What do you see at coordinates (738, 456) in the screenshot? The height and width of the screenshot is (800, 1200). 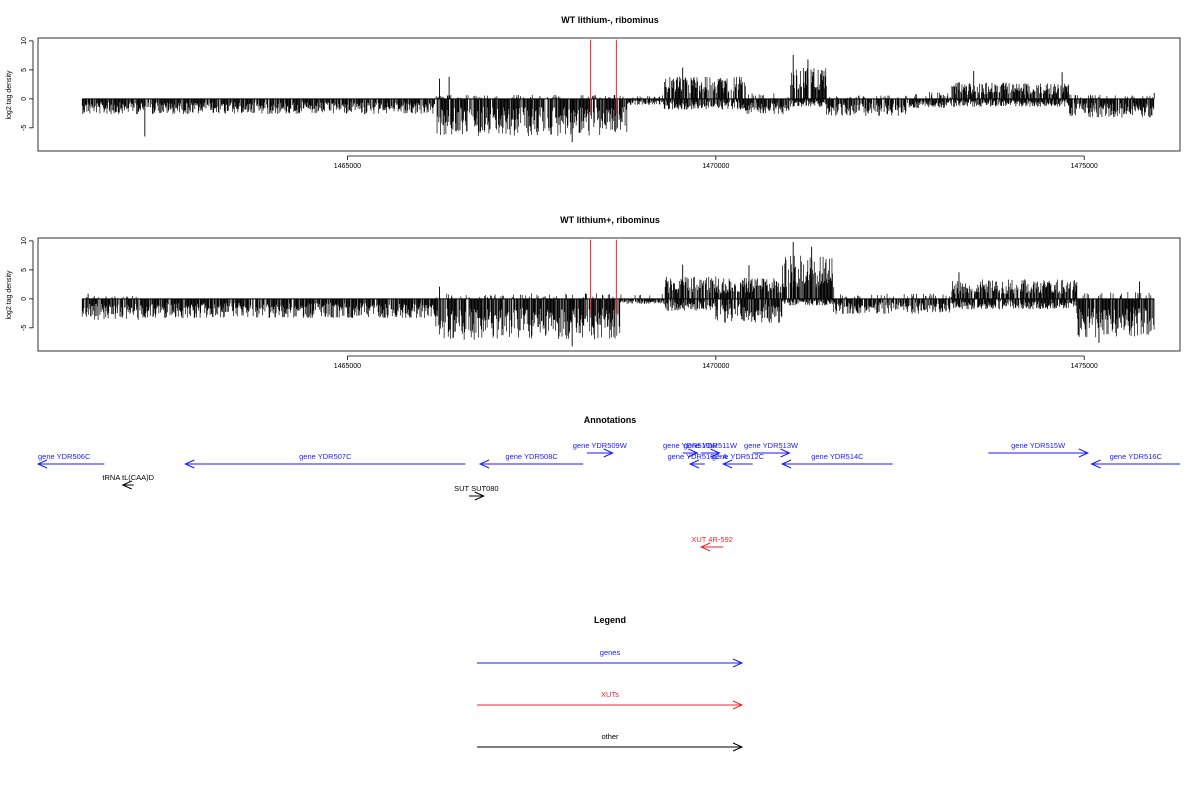 I see `feature-label: gene YDR512C` at bounding box center [738, 456].